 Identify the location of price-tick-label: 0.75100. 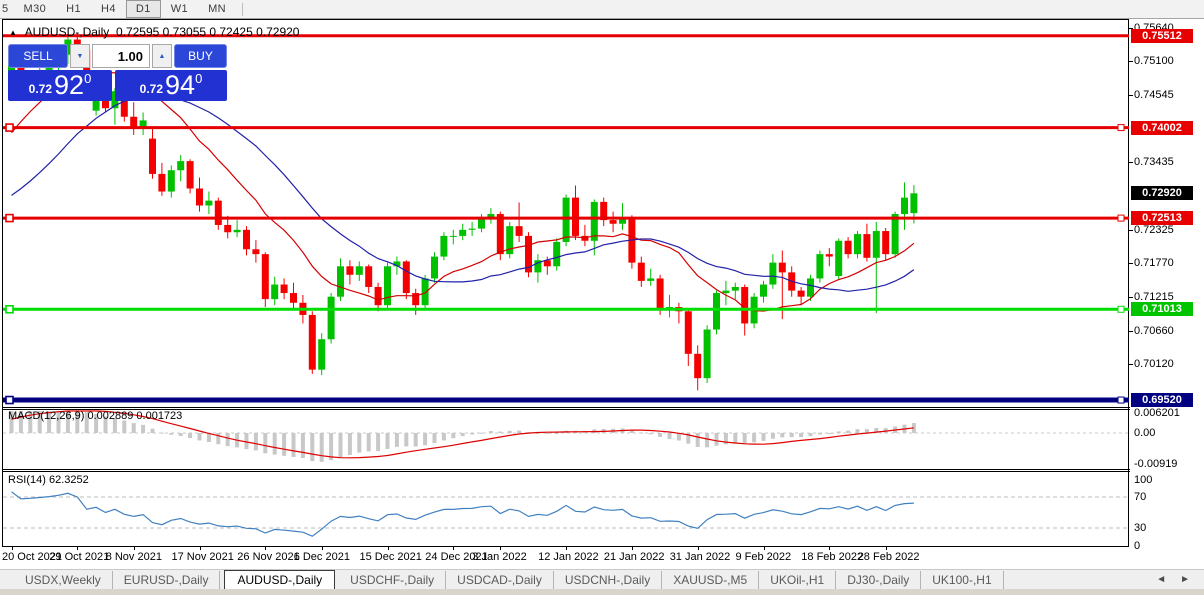
(1154, 60).